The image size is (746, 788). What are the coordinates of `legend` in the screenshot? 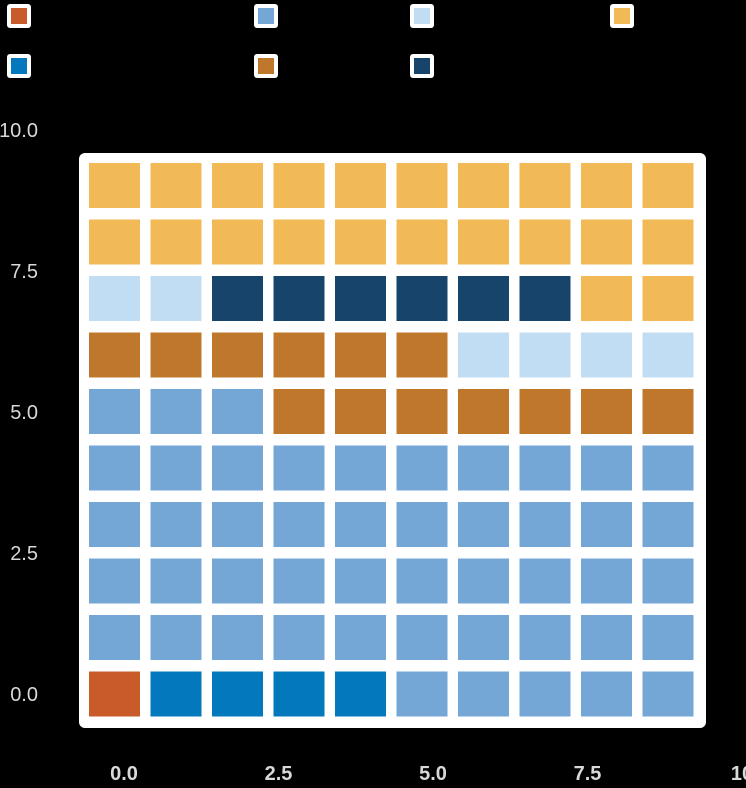 It's located at (320, 41).